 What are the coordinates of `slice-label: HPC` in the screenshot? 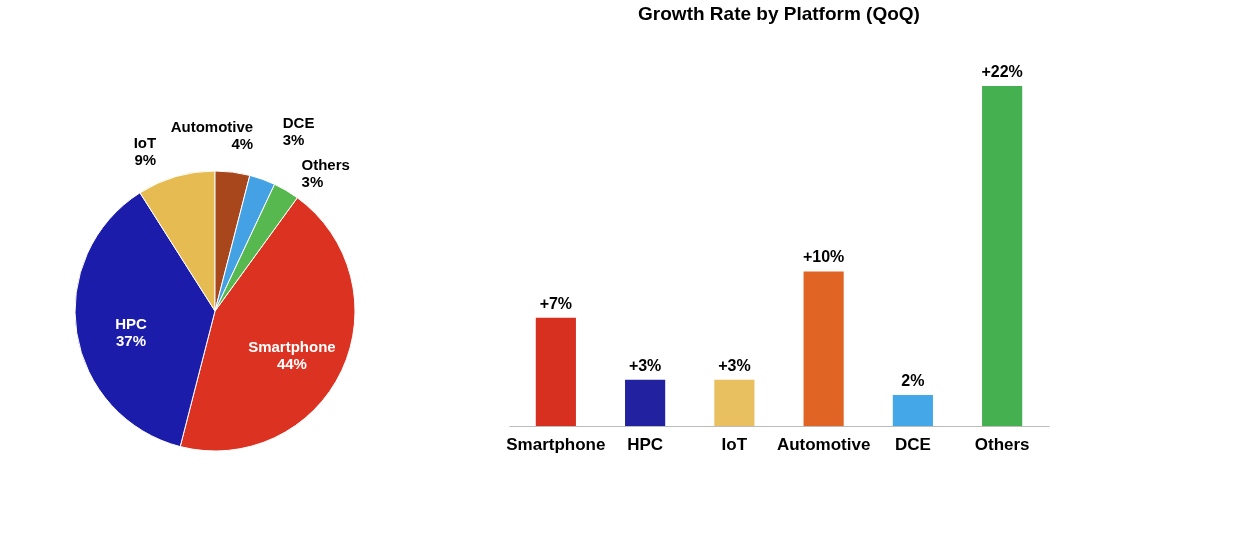 It's located at (131, 324).